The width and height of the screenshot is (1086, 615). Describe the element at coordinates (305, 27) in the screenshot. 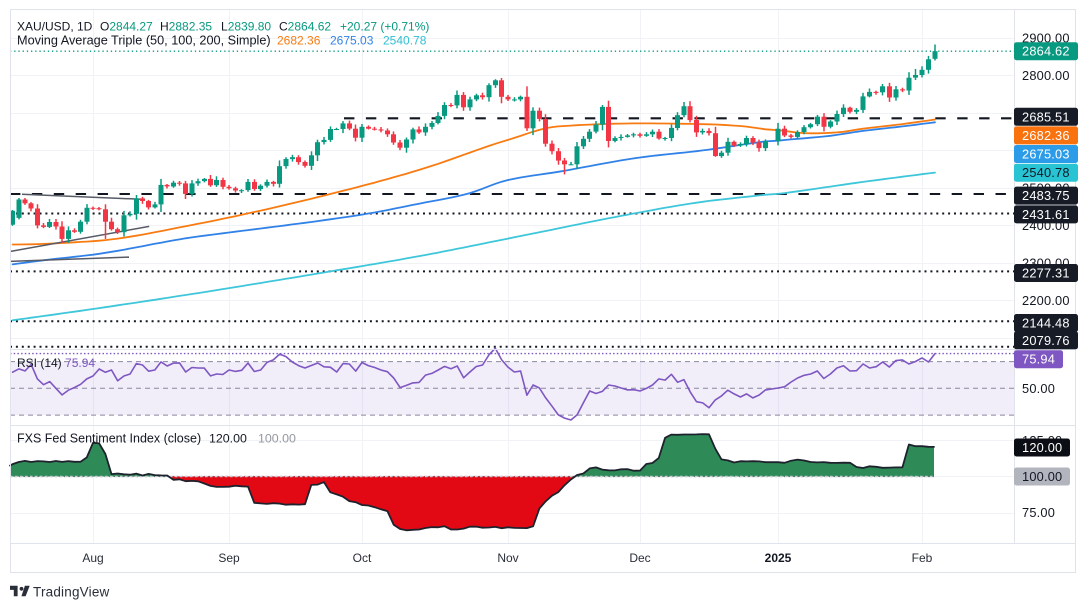

I see `svg-text: C2864.62` at that location.